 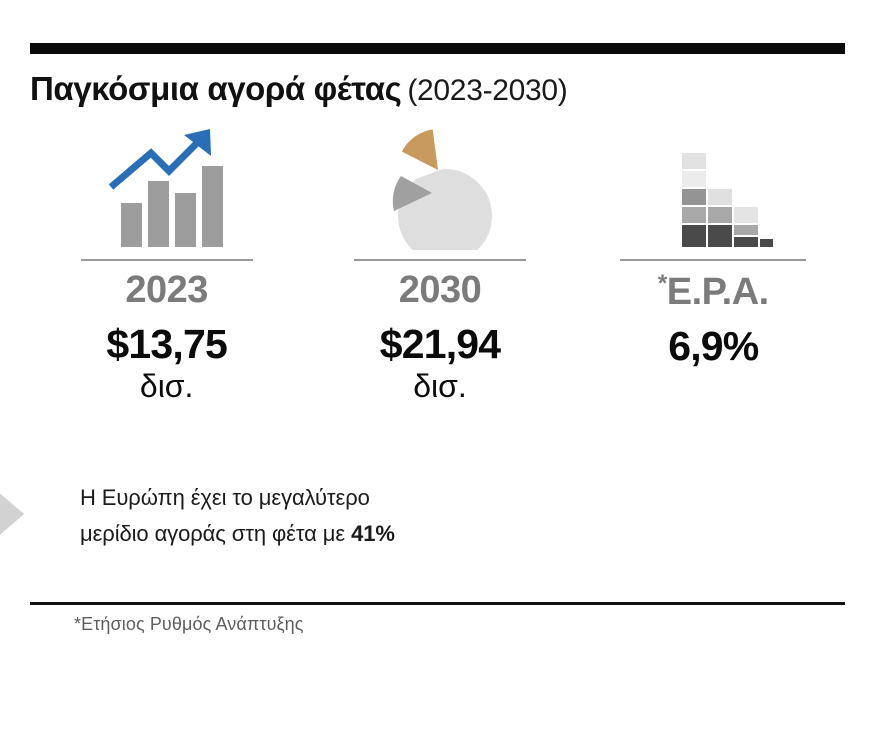 I want to click on top-divider-bar, so click(x=437, y=48).